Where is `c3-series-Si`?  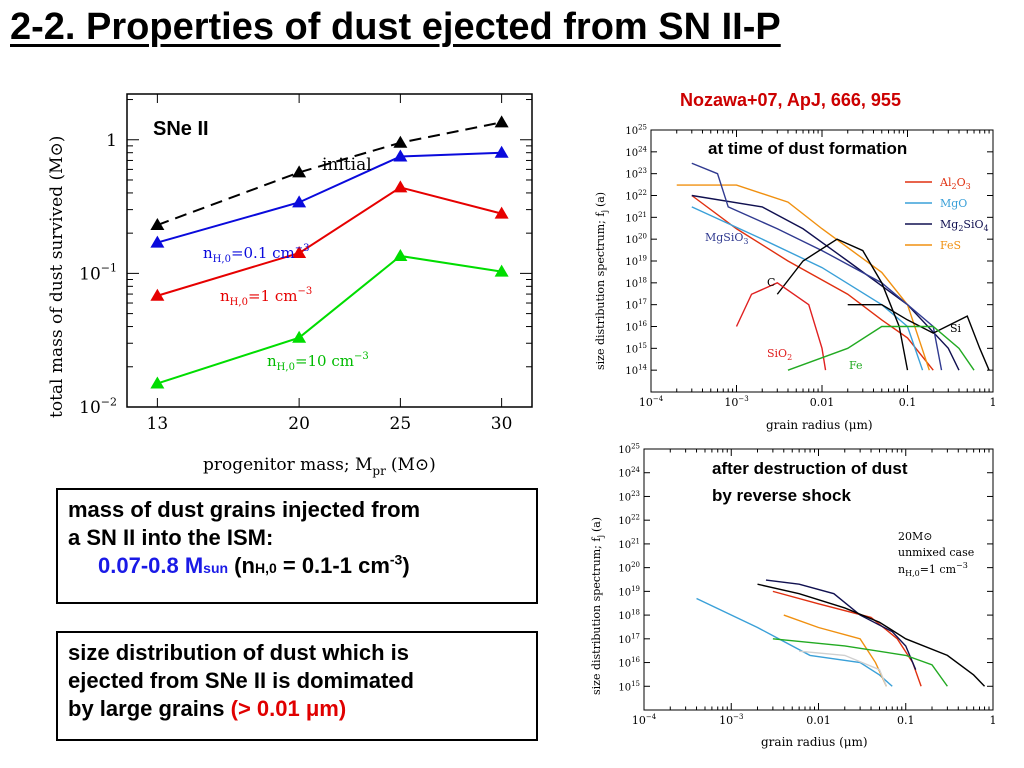 c3-series-Si is located at coordinates (871, 635).